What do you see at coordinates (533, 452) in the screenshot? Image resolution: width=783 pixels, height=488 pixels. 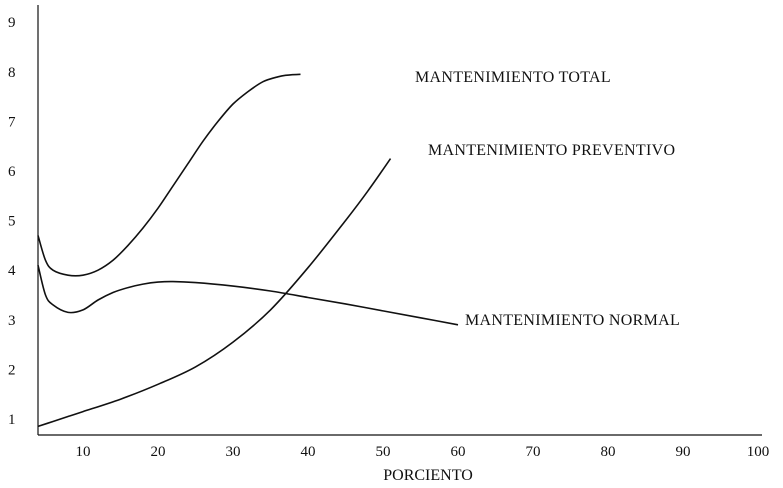 I see `x-tick-label: 70` at bounding box center [533, 452].